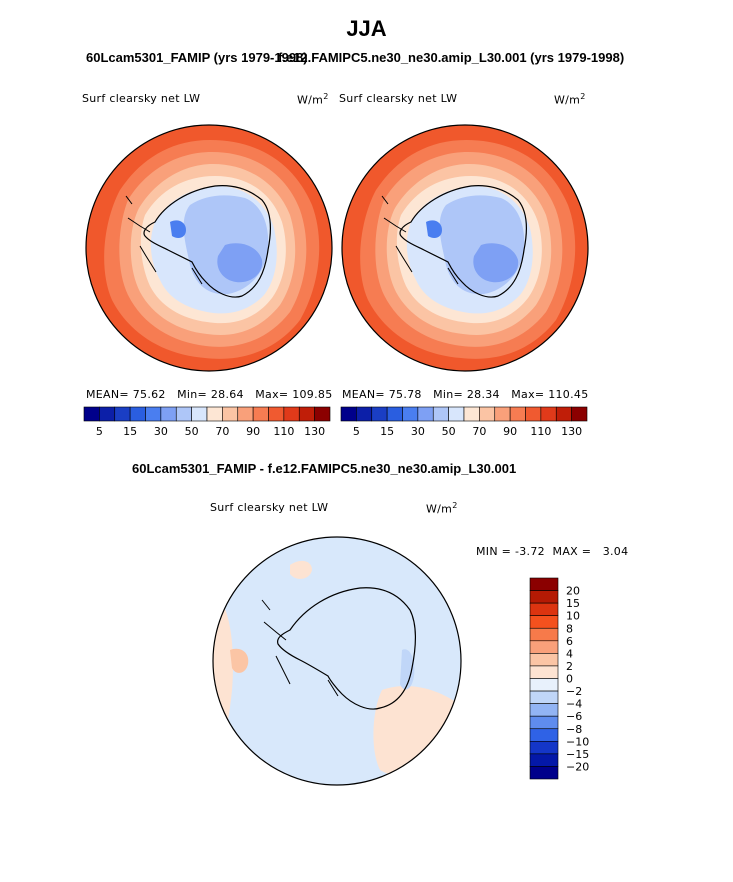 Image resolution: width=733 pixels, height=882 pixels. What do you see at coordinates (577, 766) in the screenshot?
I see `colorbar-tick-label: −20` at bounding box center [577, 766].